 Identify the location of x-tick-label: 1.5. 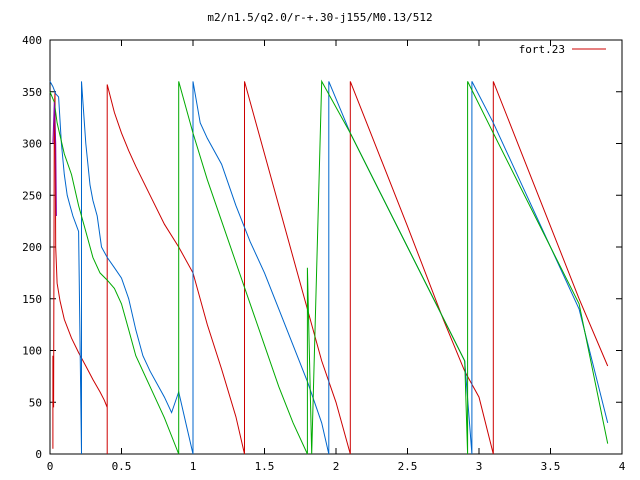
(265, 466).